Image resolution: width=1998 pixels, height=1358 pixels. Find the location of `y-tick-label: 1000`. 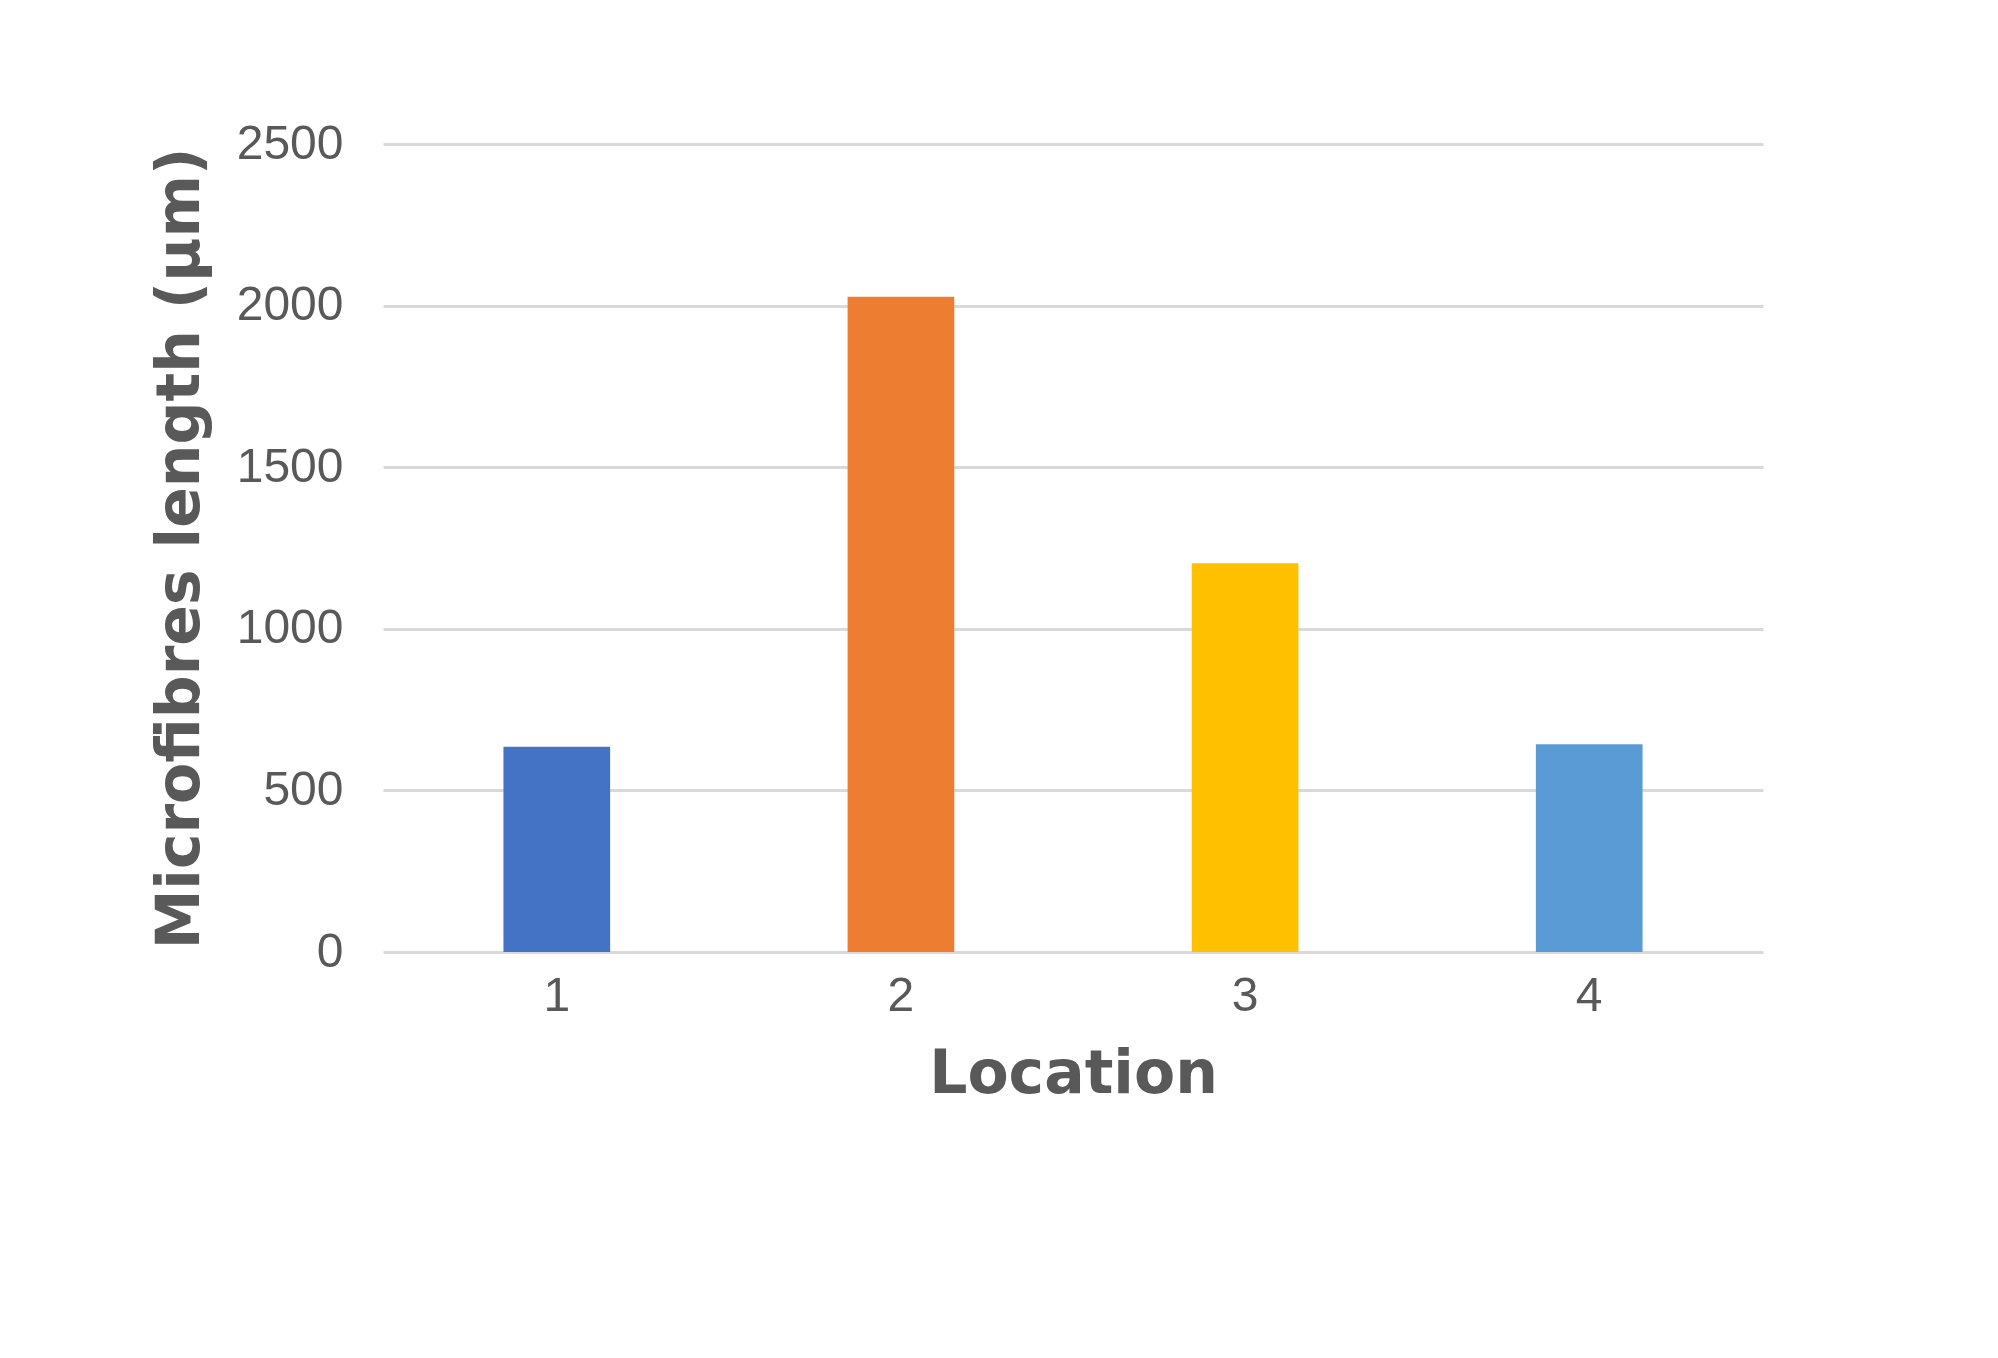

y-tick-label: 1000 is located at coordinates (290, 627).